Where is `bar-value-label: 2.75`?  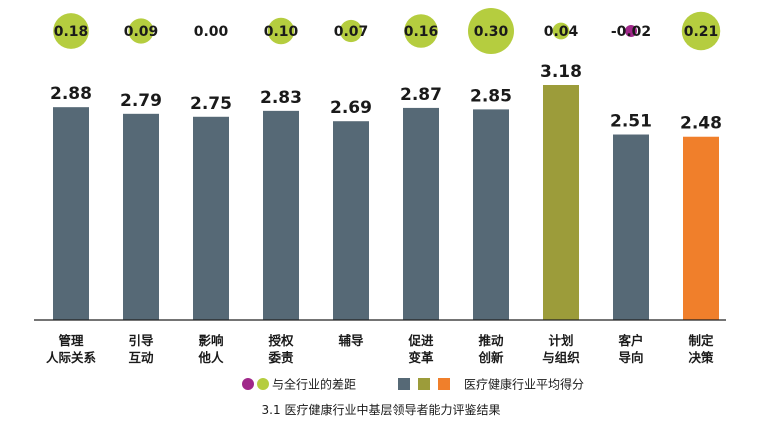
bar-value-label: 2.75 is located at coordinates (211, 104).